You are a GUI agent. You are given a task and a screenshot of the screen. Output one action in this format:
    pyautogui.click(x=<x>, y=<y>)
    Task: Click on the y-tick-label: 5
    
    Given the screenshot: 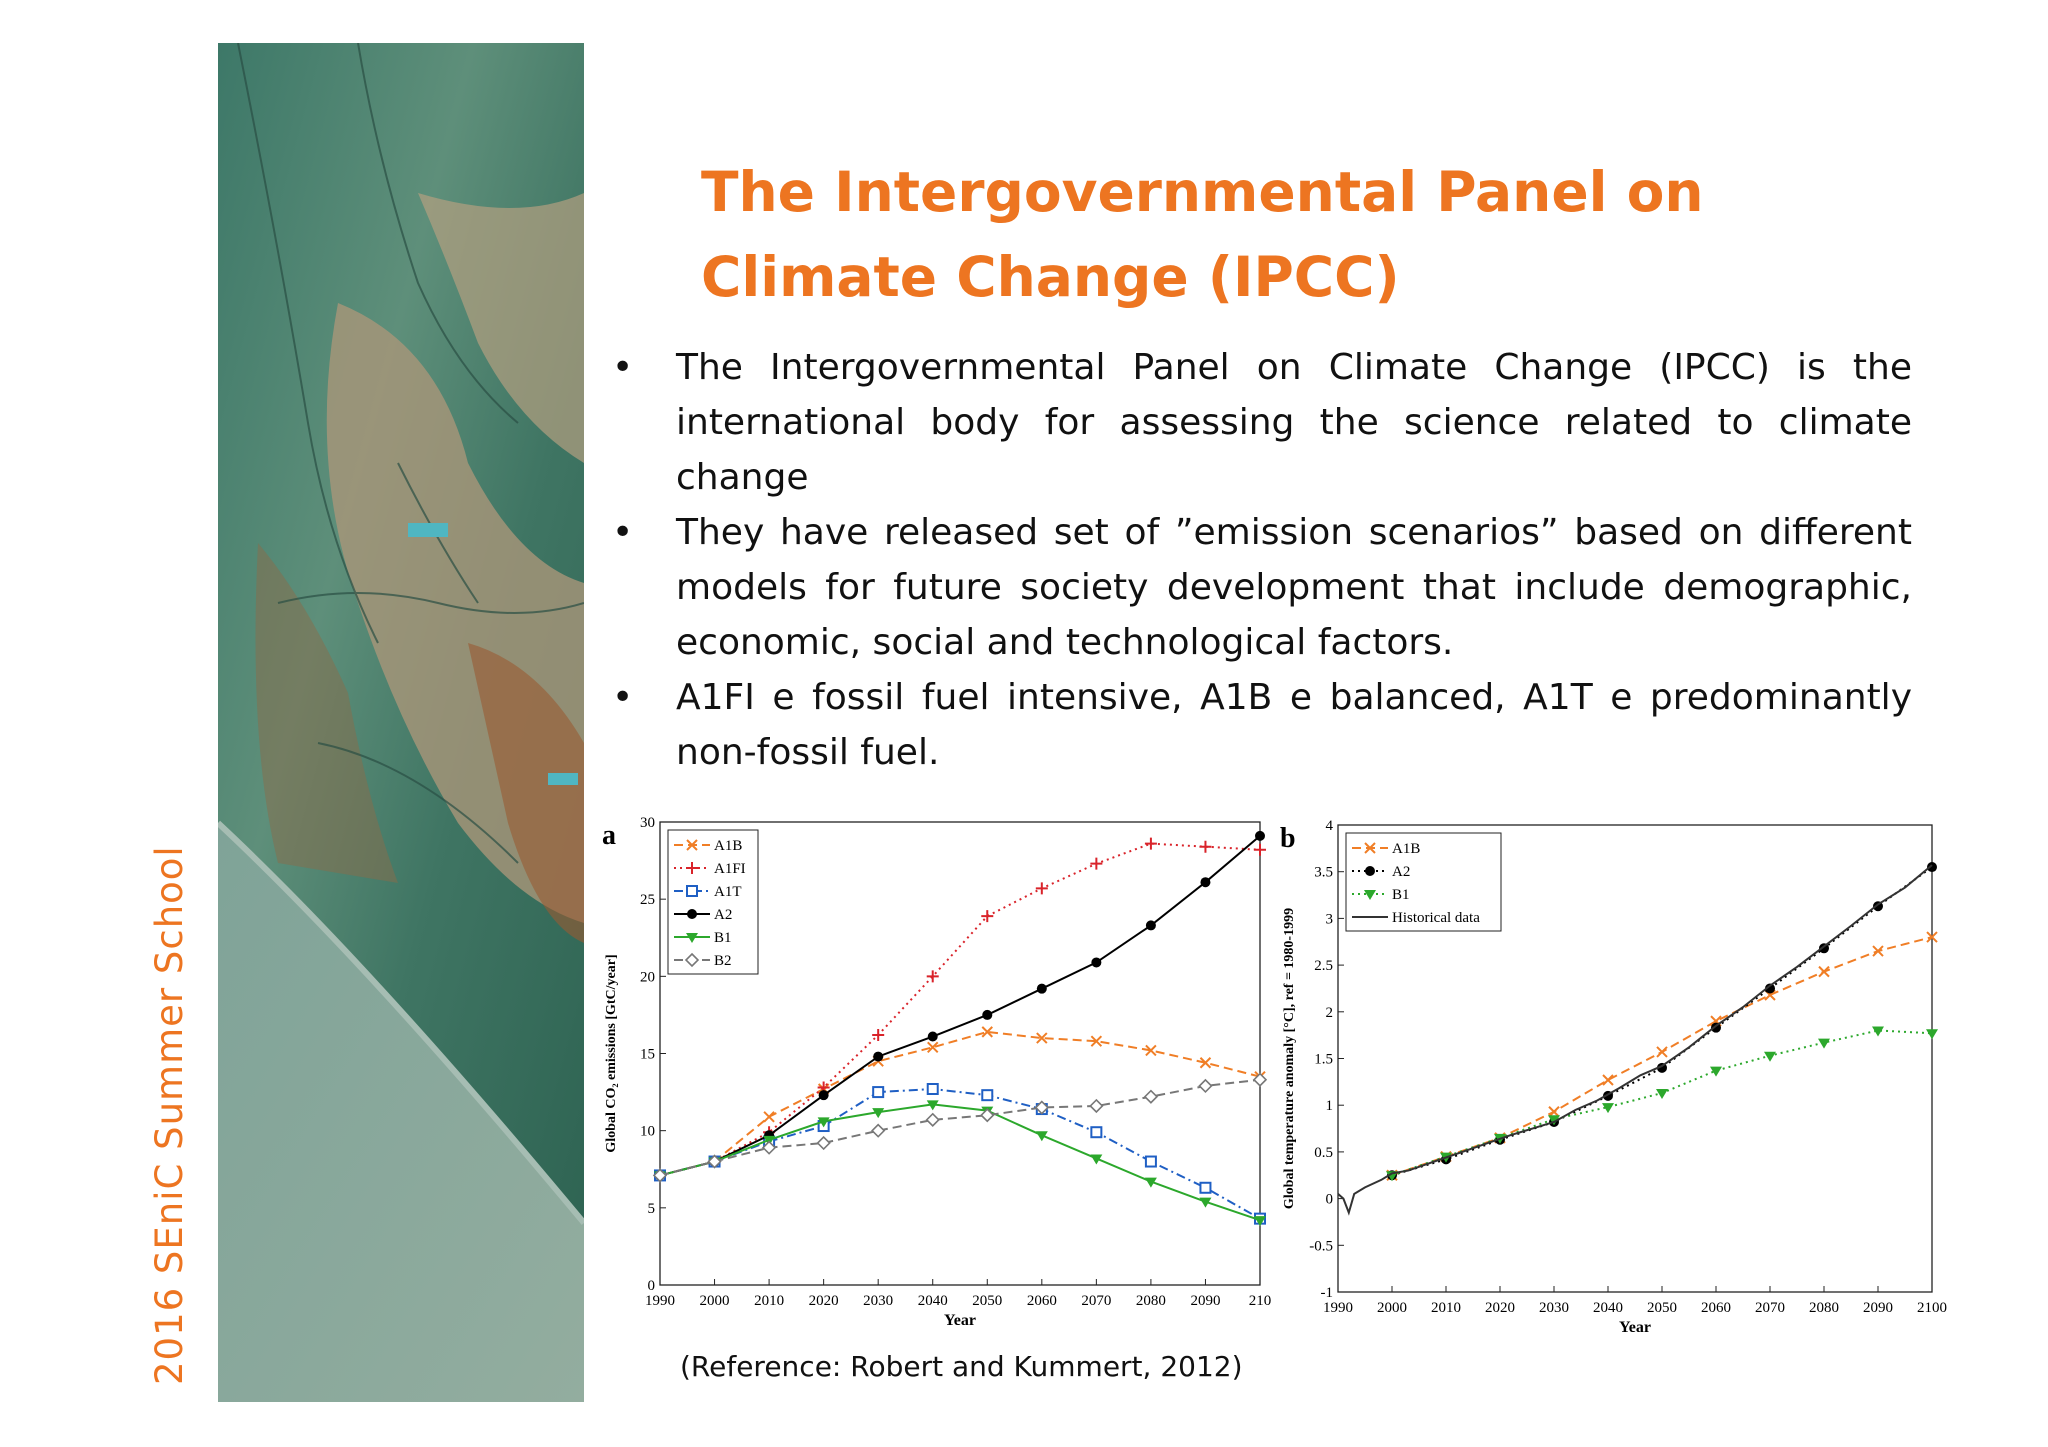 What is the action you would take?
    pyautogui.click(x=652, y=1209)
    